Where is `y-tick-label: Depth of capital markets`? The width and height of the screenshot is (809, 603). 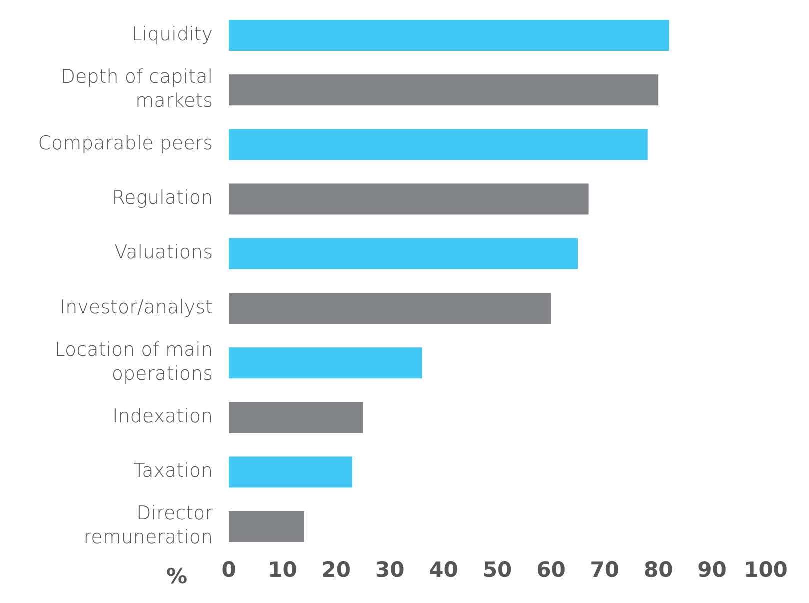
y-tick-label: Depth of capital markets is located at coordinates (136, 89).